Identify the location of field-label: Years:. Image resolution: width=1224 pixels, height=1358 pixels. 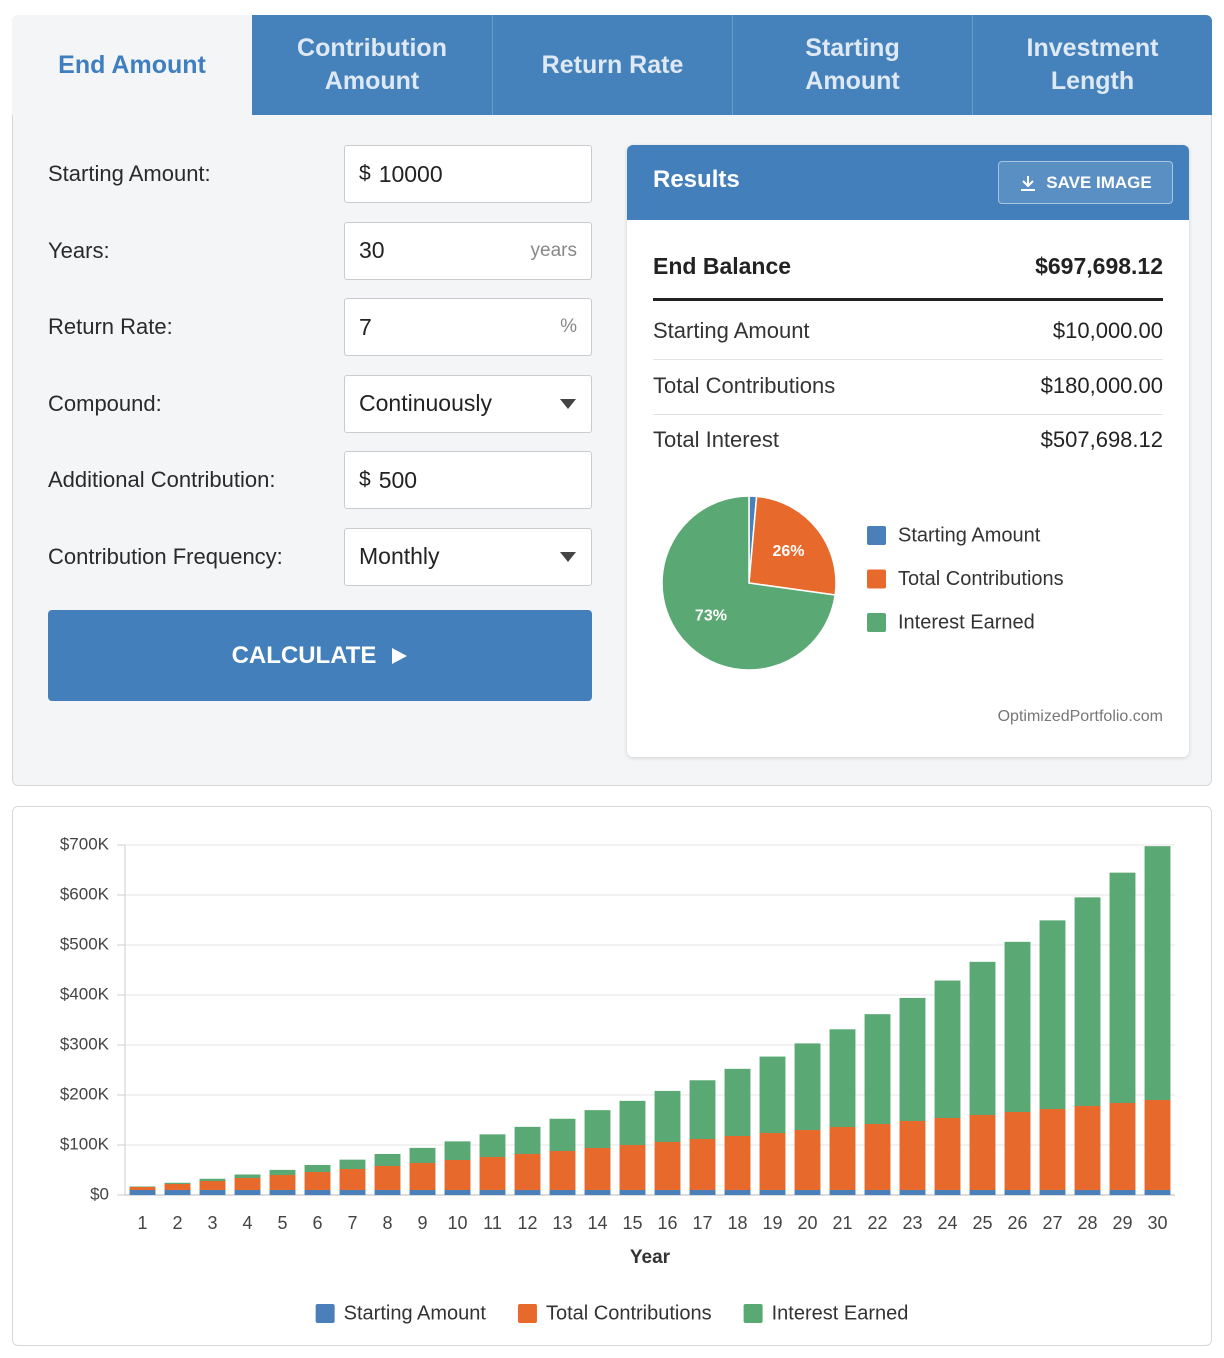
(79, 250).